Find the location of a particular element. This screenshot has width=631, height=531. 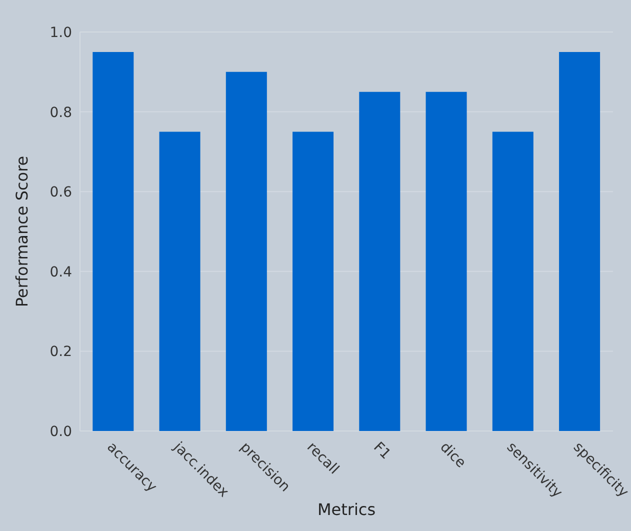

y-axis-title: Performance Score is located at coordinates (22, 232).